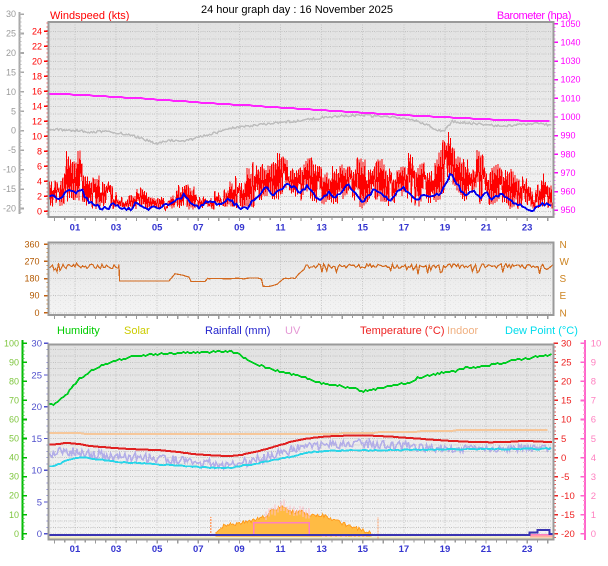 The image size is (608, 566). I want to click on svg-text: Windspeed (kts), so click(89, 16).